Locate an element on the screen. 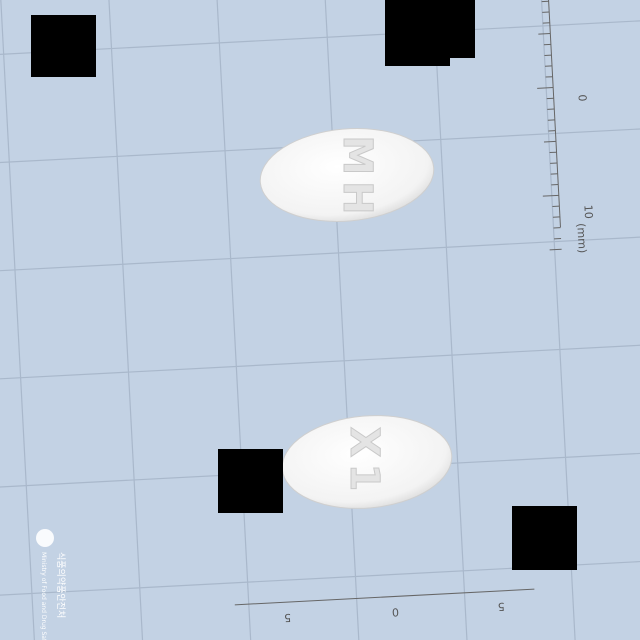  pill: MH is located at coordinates (347, 175).